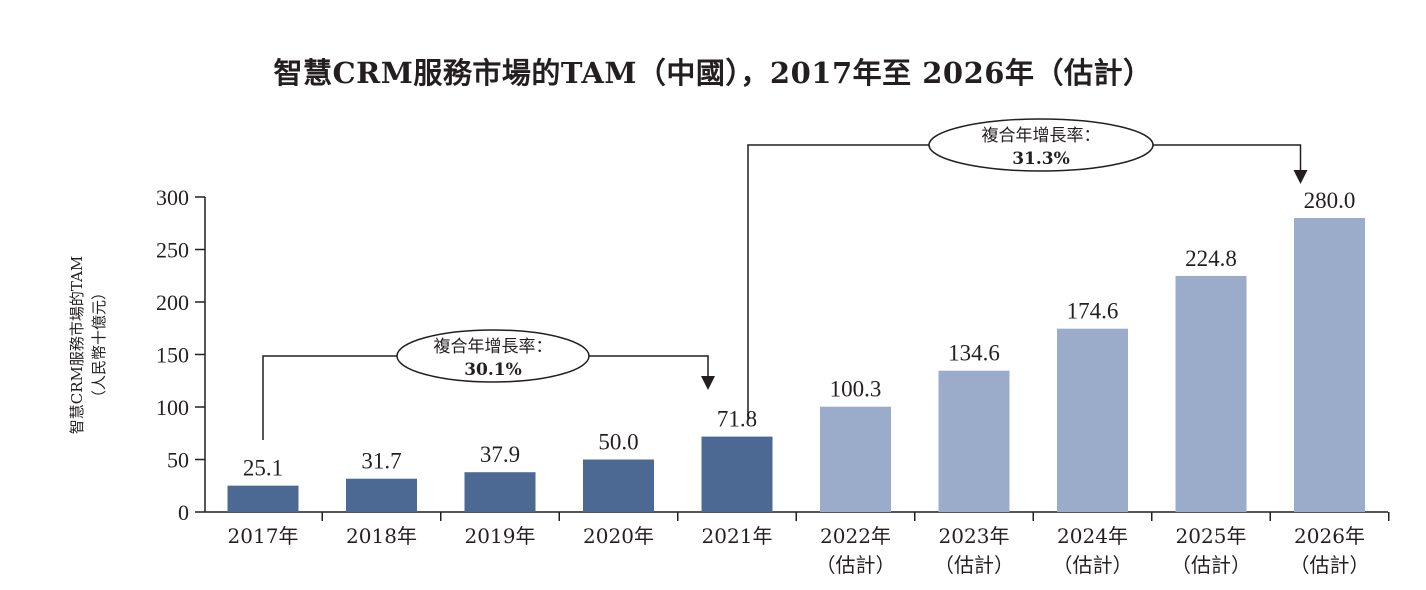 Image resolution: width=1426 pixels, height=590 pixels. Describe the element at coordinates (500, 536) in the screenshot. I see `x-tick-label: 2019年` at that location.